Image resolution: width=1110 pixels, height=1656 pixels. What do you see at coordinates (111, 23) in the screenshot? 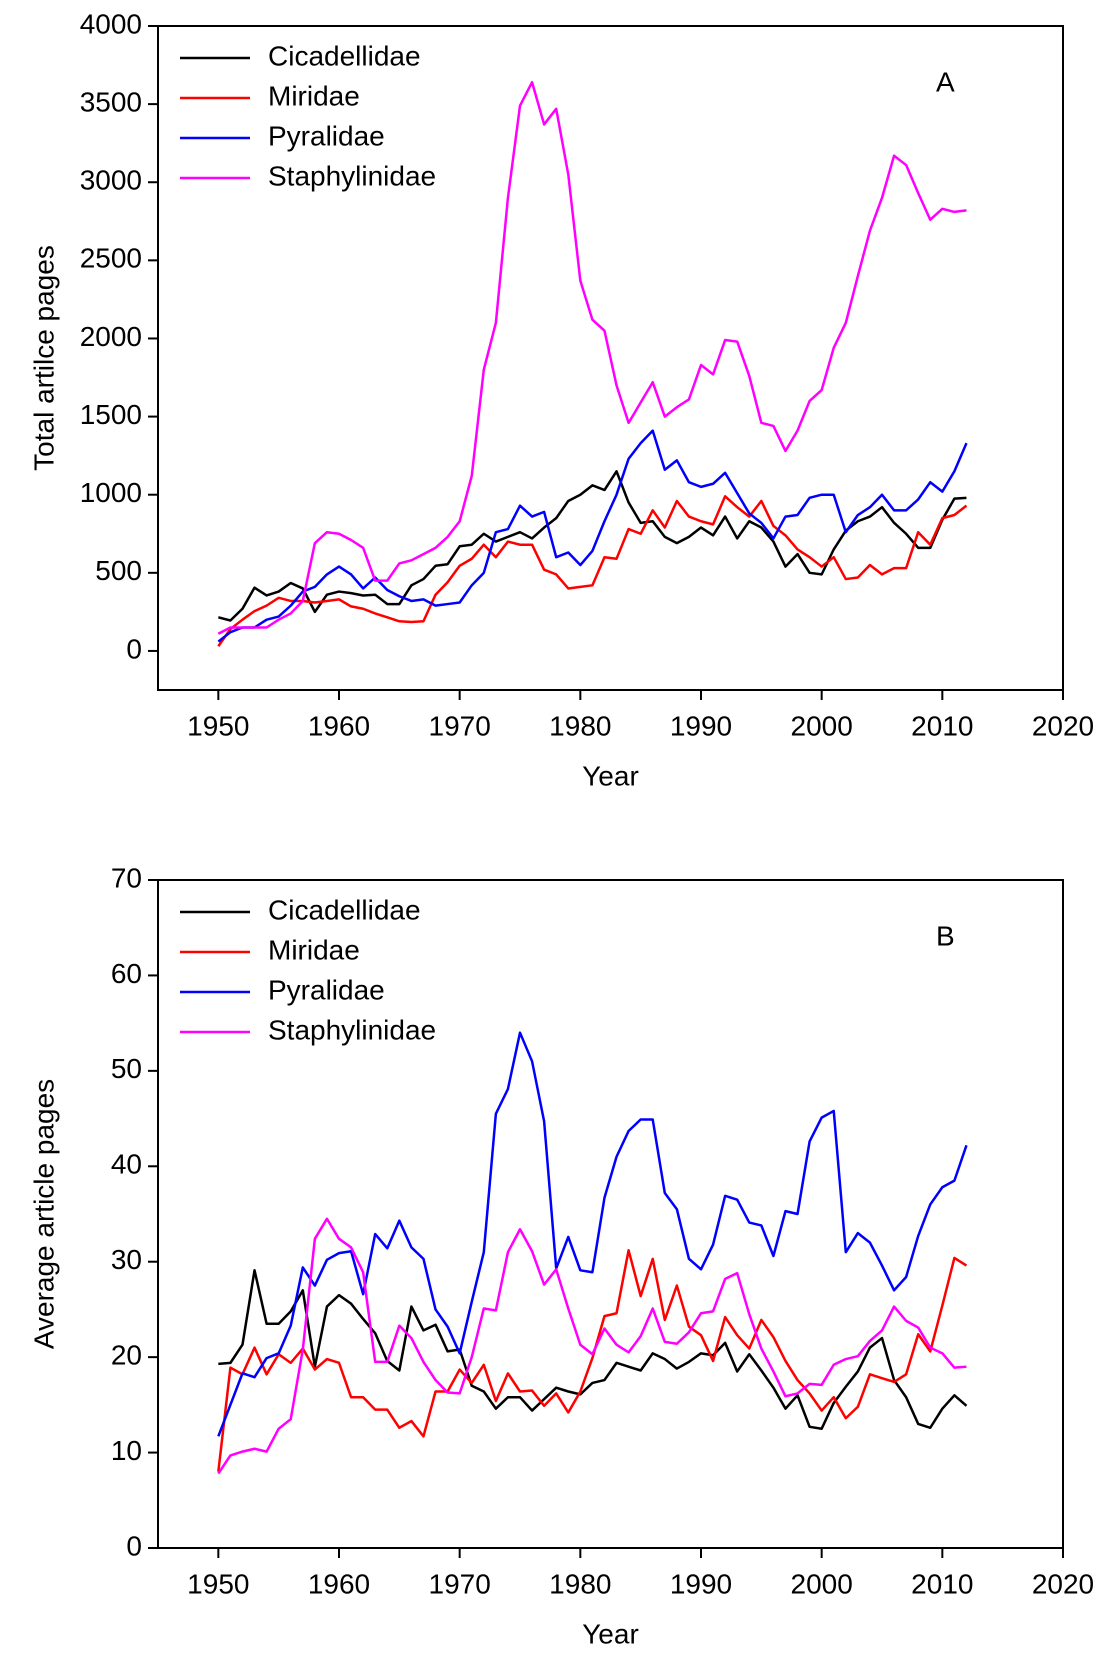
I see `y-tick-label: 4000` at bounding box center [111, 23].